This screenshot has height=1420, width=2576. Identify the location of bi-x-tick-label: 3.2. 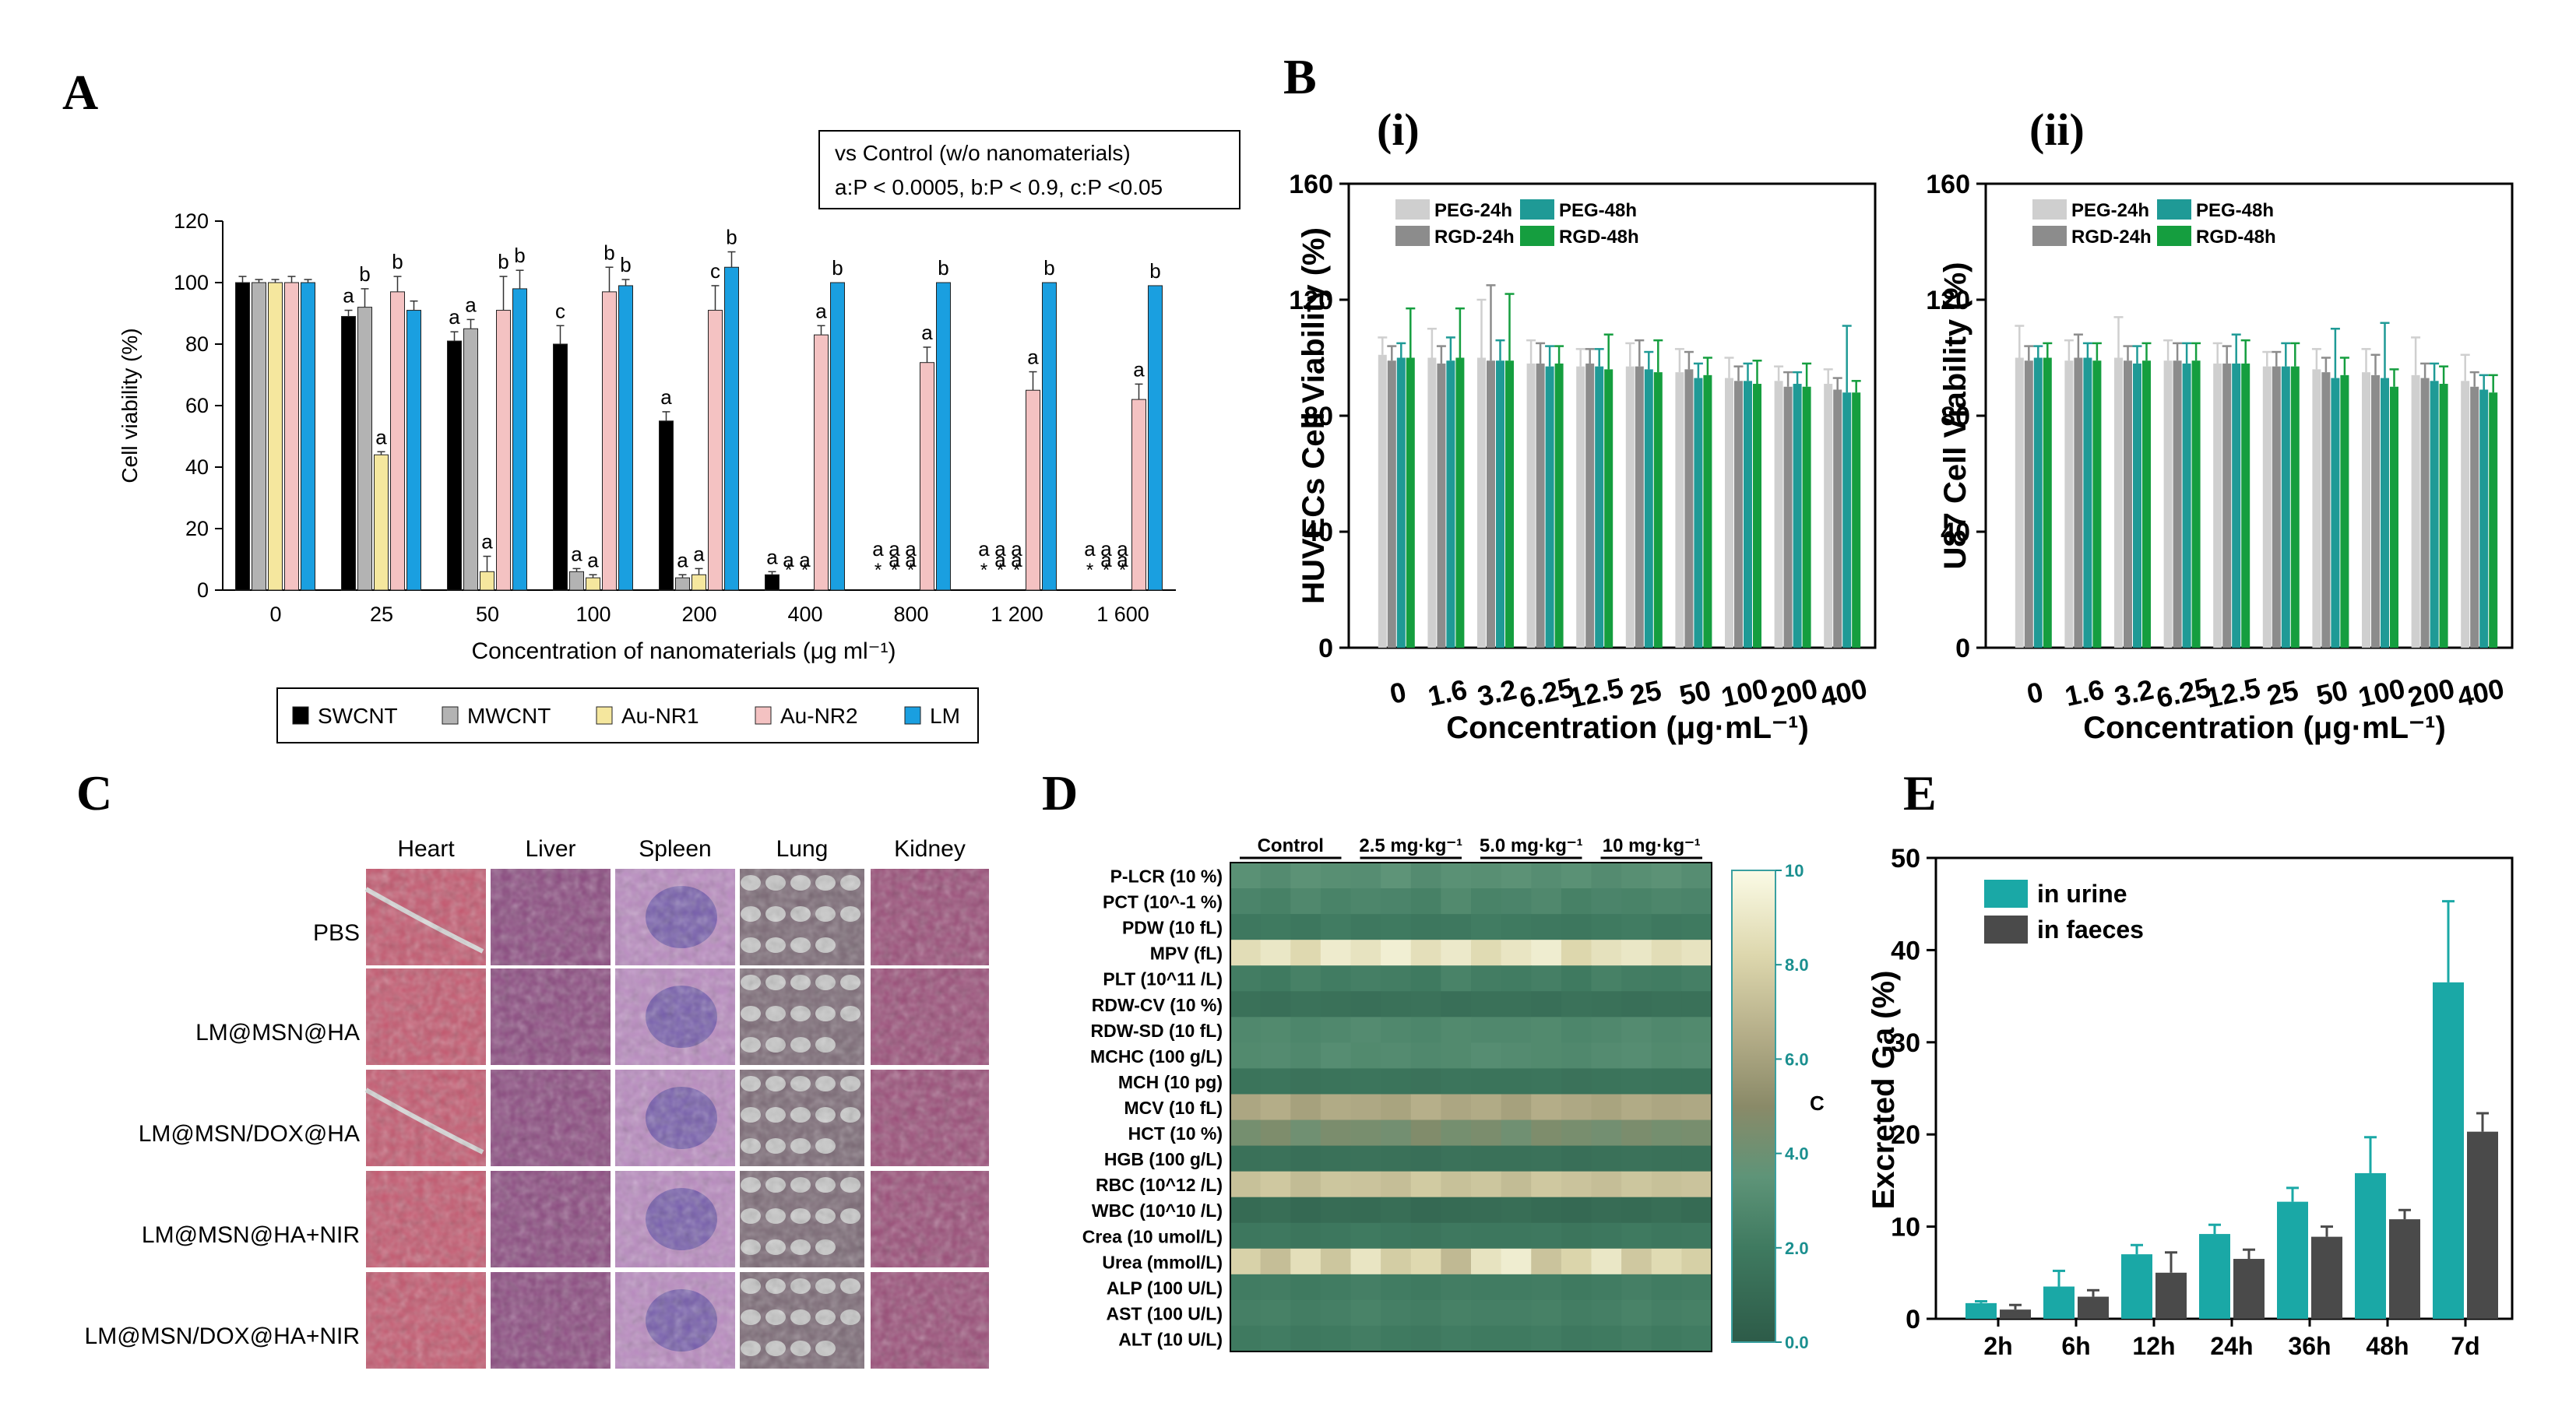
(1497, 693).